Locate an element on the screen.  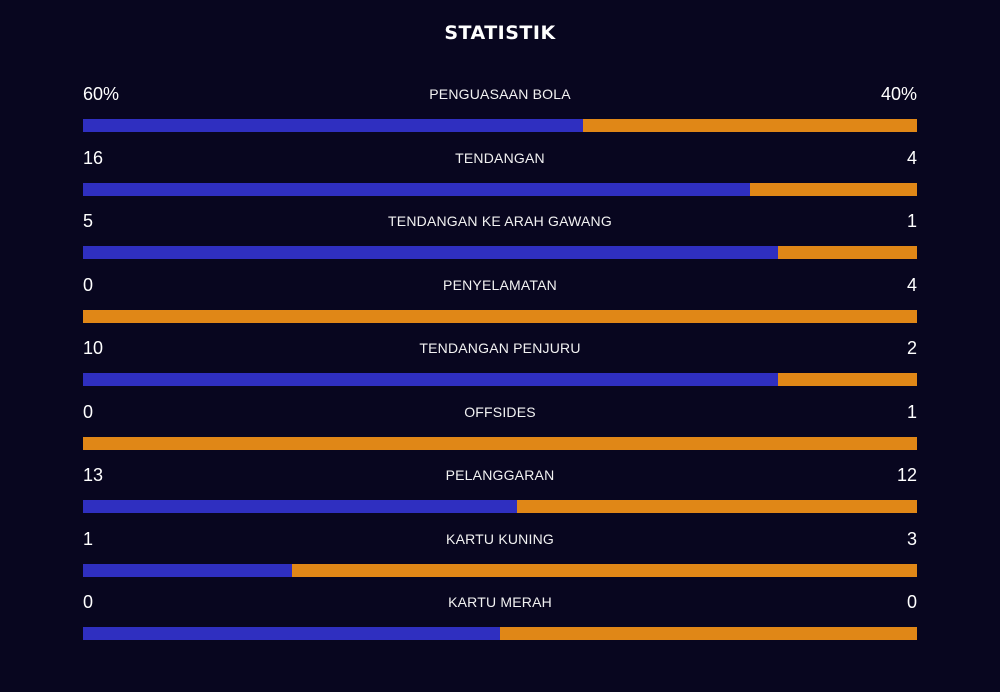
stat-label: PENYELAMATAN is located at coordinates (500, 284).